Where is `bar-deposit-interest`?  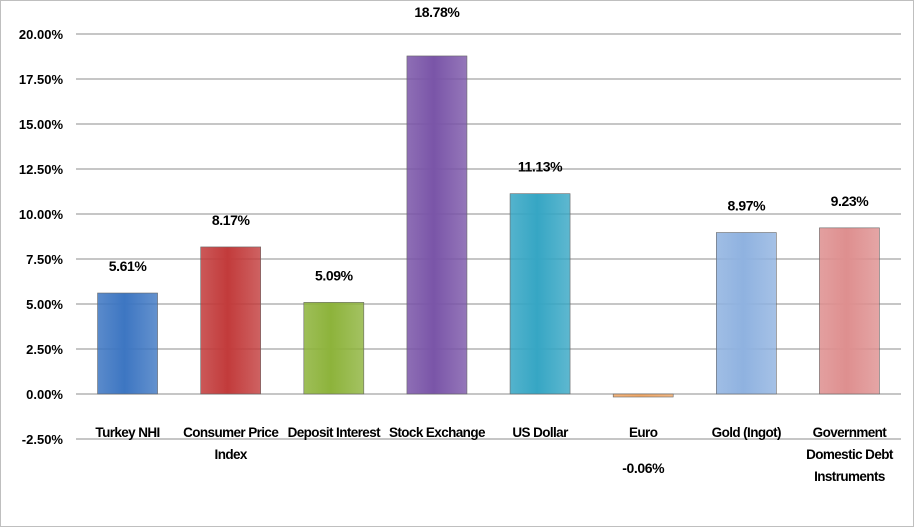 bar-deposit-interest is located at coordinates (334, 348).